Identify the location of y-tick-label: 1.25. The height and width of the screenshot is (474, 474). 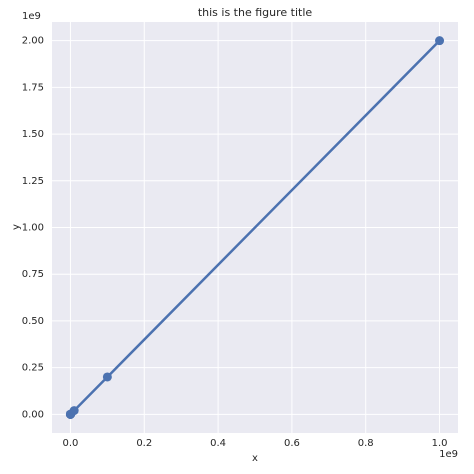
(33, 181).